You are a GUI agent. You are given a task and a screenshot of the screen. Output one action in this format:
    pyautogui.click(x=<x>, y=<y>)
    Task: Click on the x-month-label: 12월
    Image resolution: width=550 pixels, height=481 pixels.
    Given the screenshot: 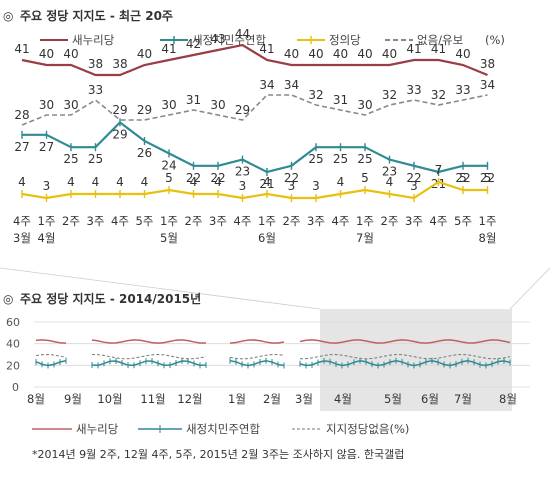 What is the action you would take?
    pyautogui.click(x=189, y=399)
    